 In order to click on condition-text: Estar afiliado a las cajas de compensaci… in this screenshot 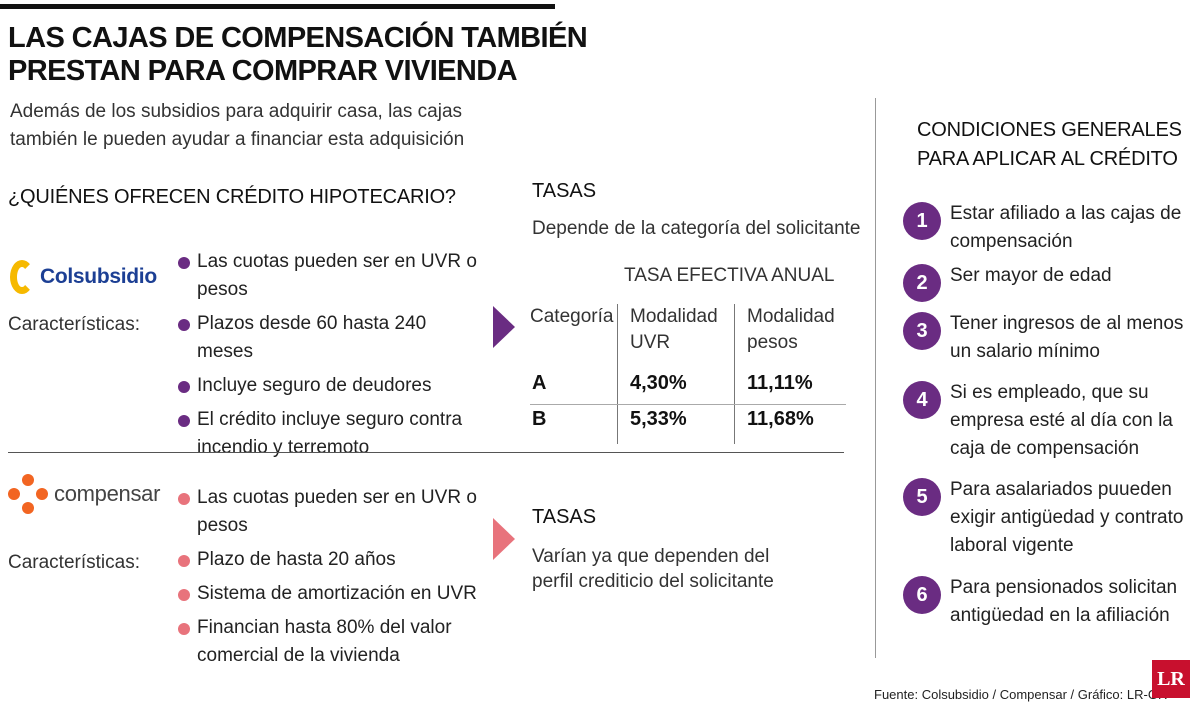, I will do `click(1066, 227)`.